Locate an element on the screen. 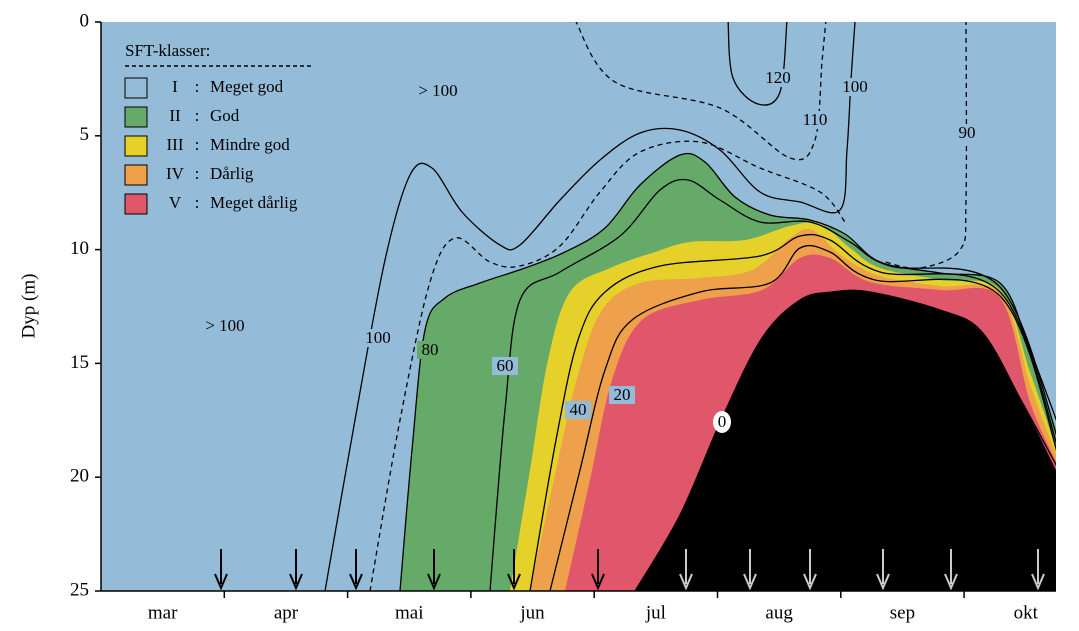 The height and width of the screenshot is (631, 1079). legend-name: Dårlig is located at coordinates (232, 173).